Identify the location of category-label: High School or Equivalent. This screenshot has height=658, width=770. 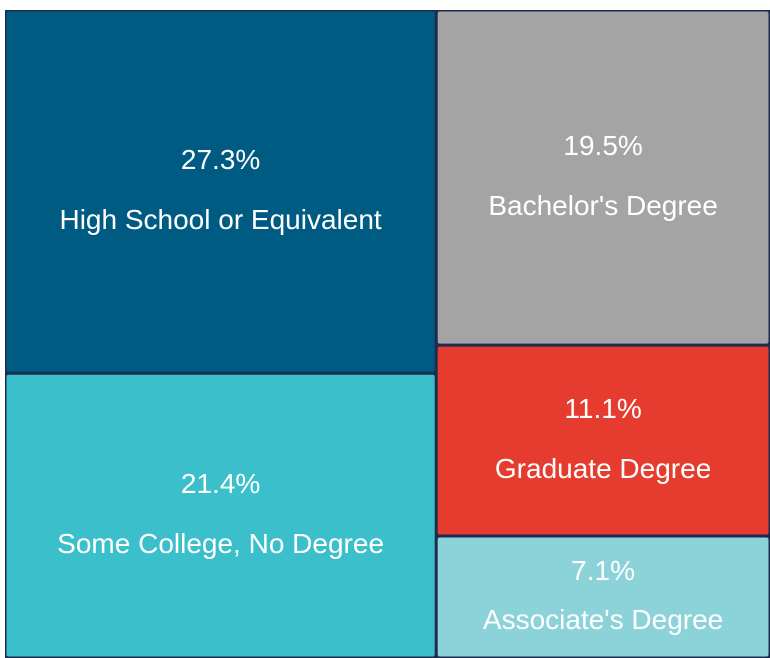
(220, 219).